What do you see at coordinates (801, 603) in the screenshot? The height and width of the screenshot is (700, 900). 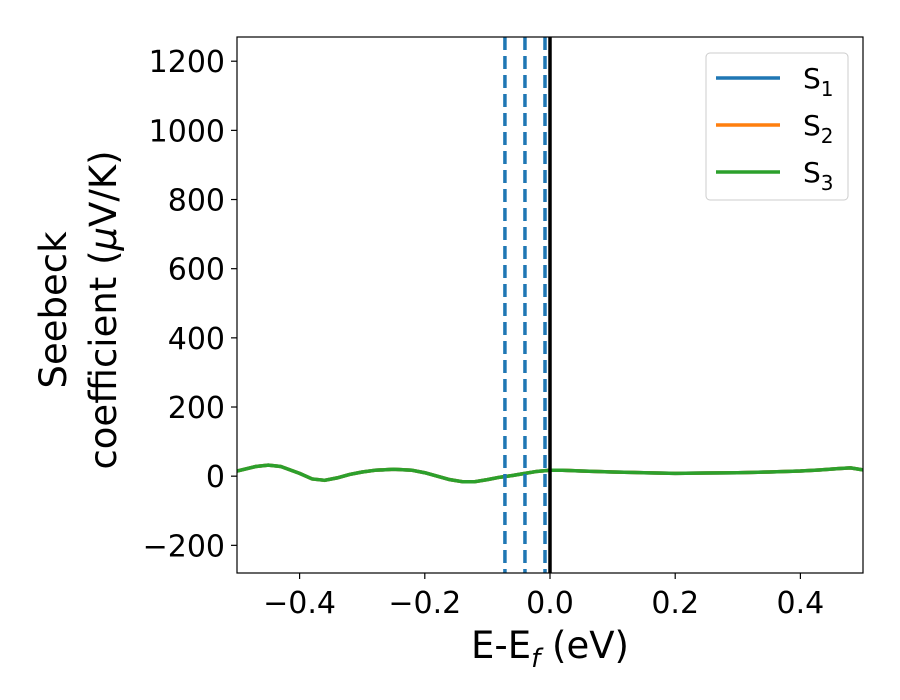 I see `x-tick-label: 0.4` at bounding box center [801, 603].